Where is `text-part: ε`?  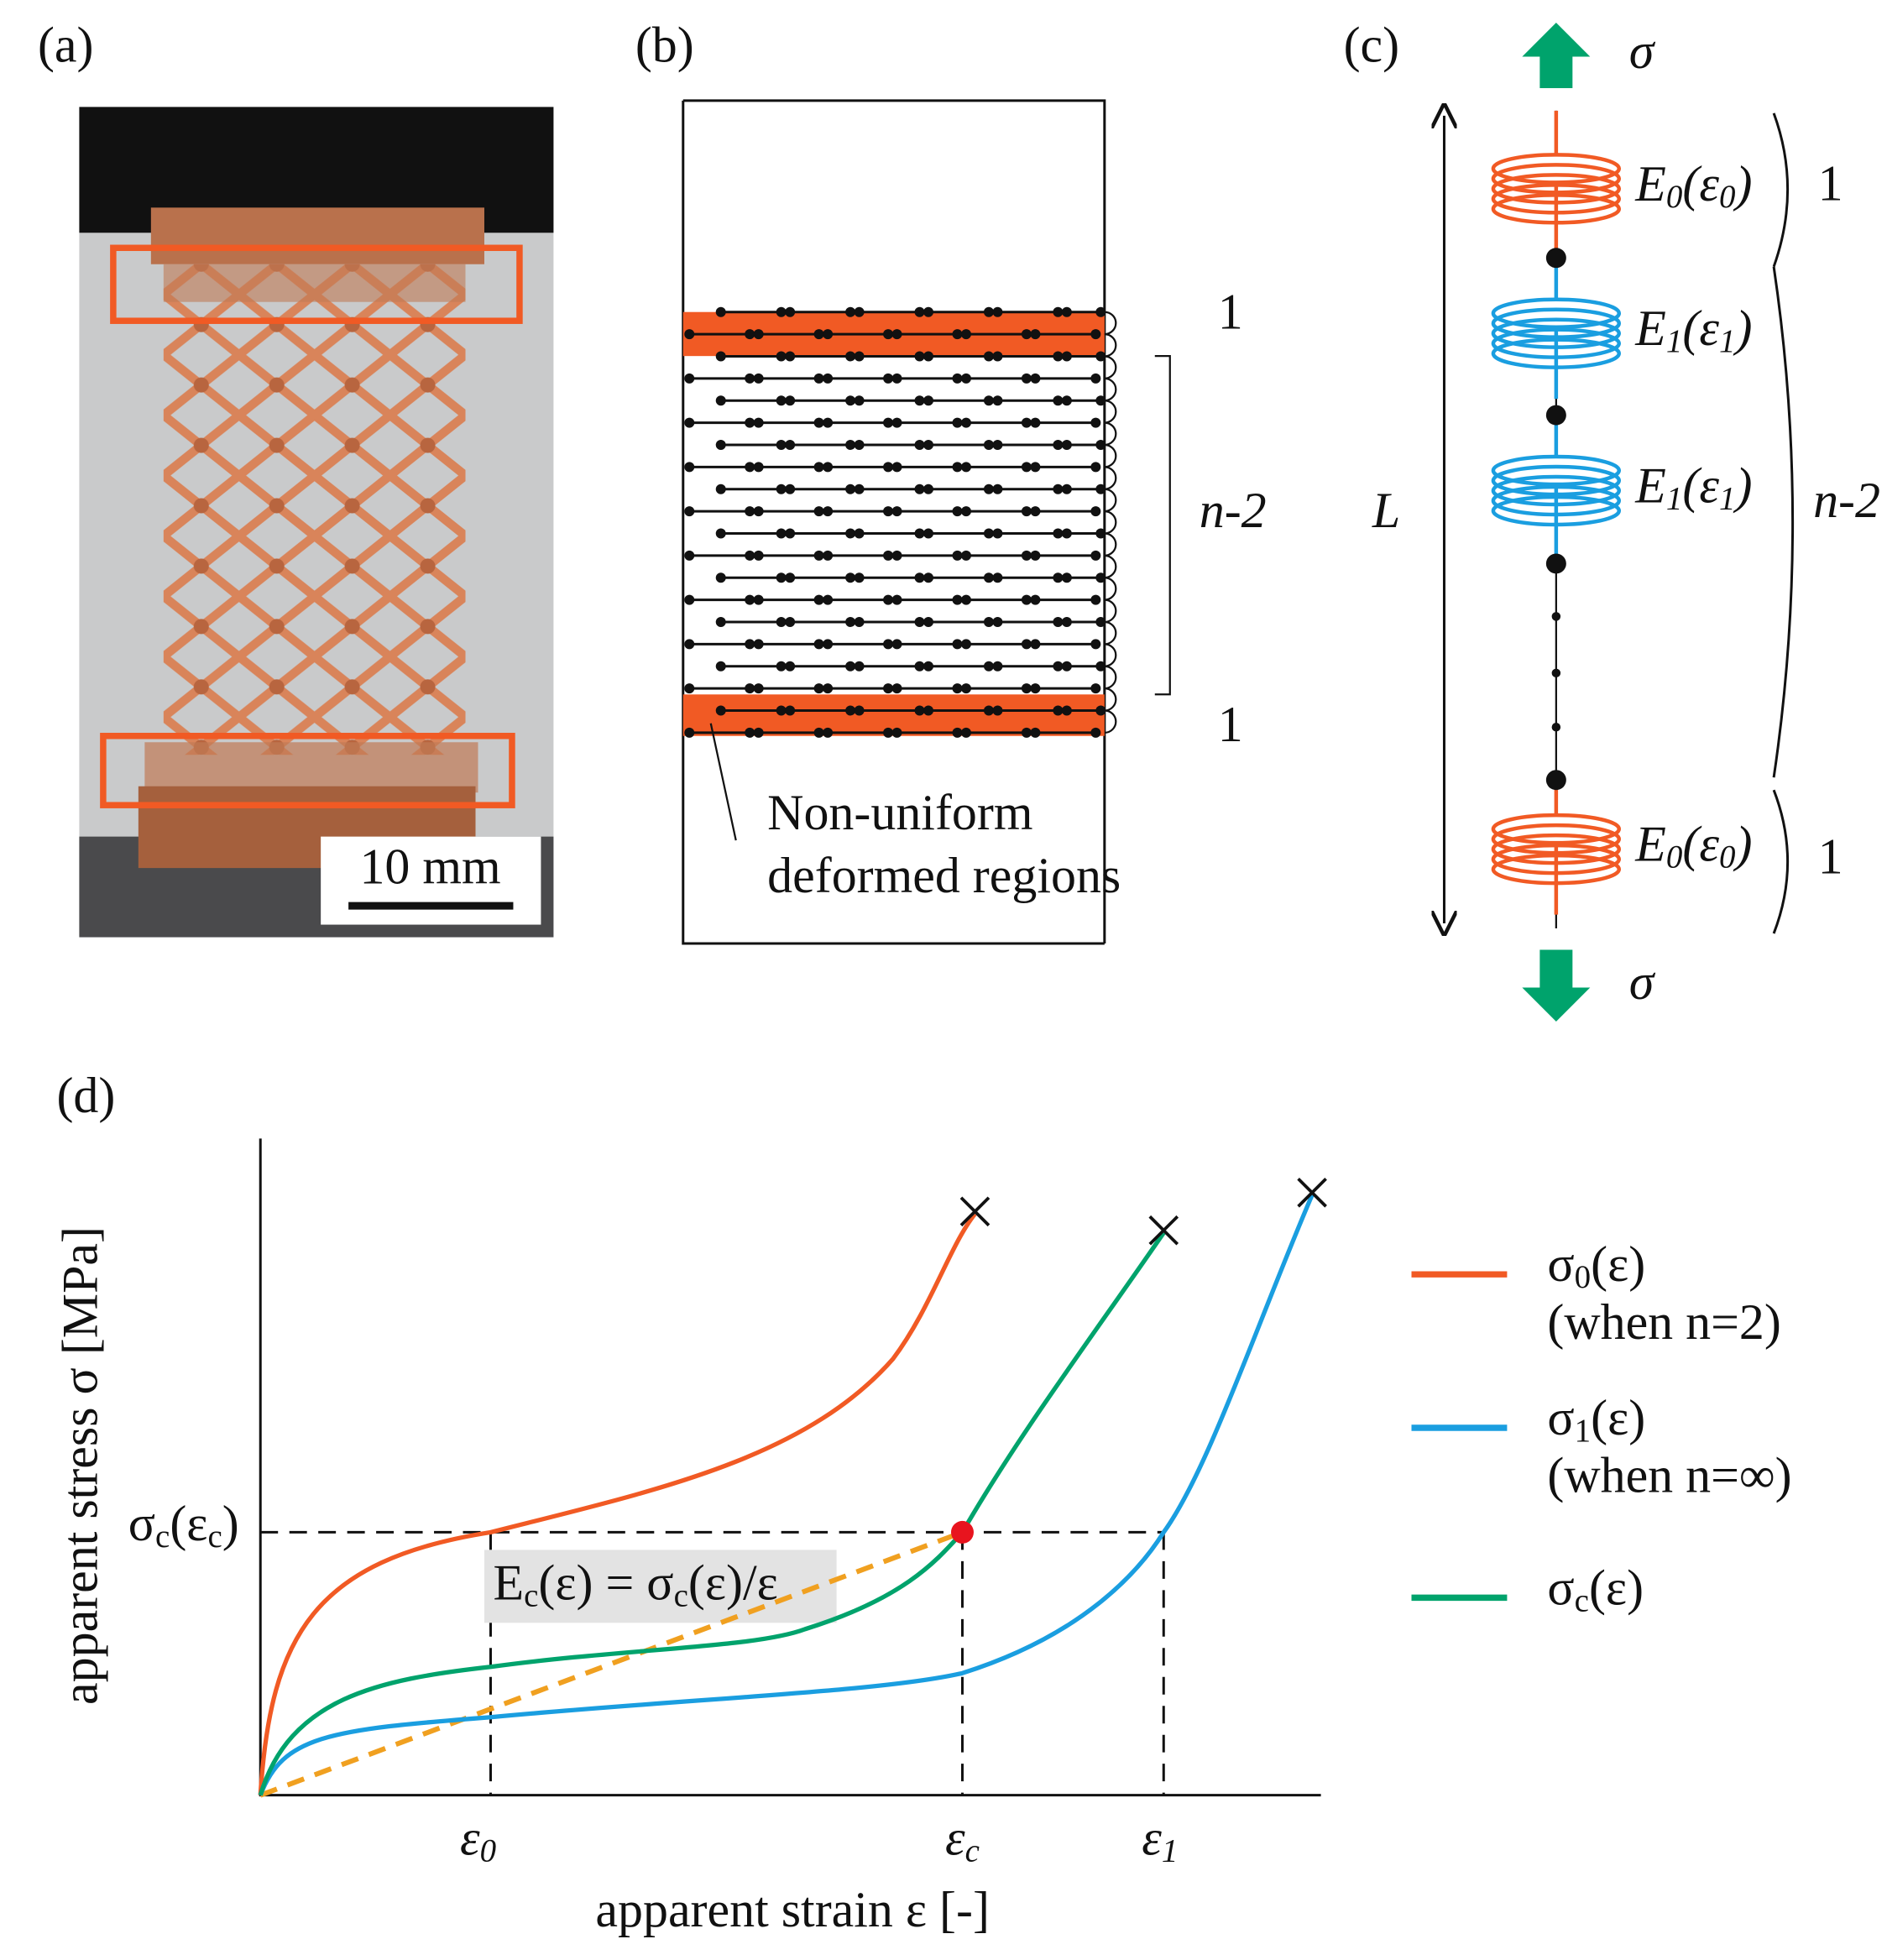
text-part: ε is located at coordinates (955, 1837).